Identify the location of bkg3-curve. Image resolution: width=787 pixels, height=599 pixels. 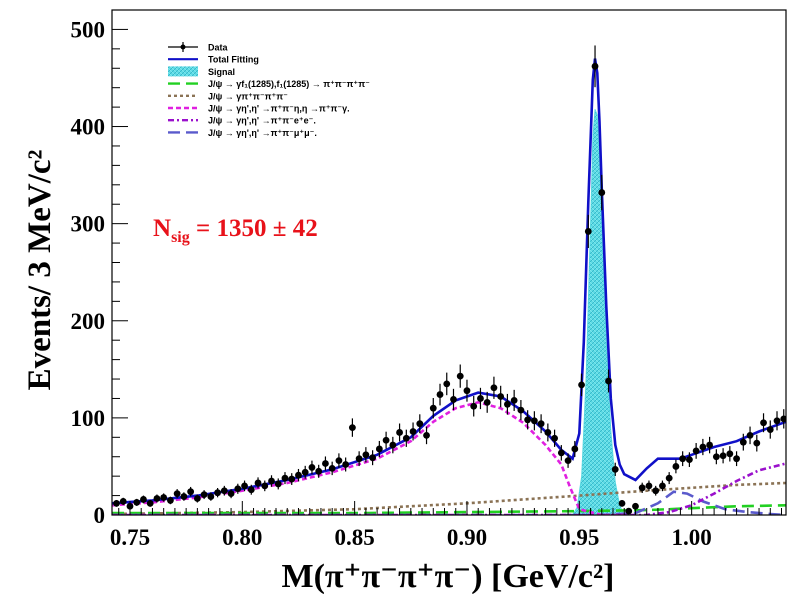
(368, 457).